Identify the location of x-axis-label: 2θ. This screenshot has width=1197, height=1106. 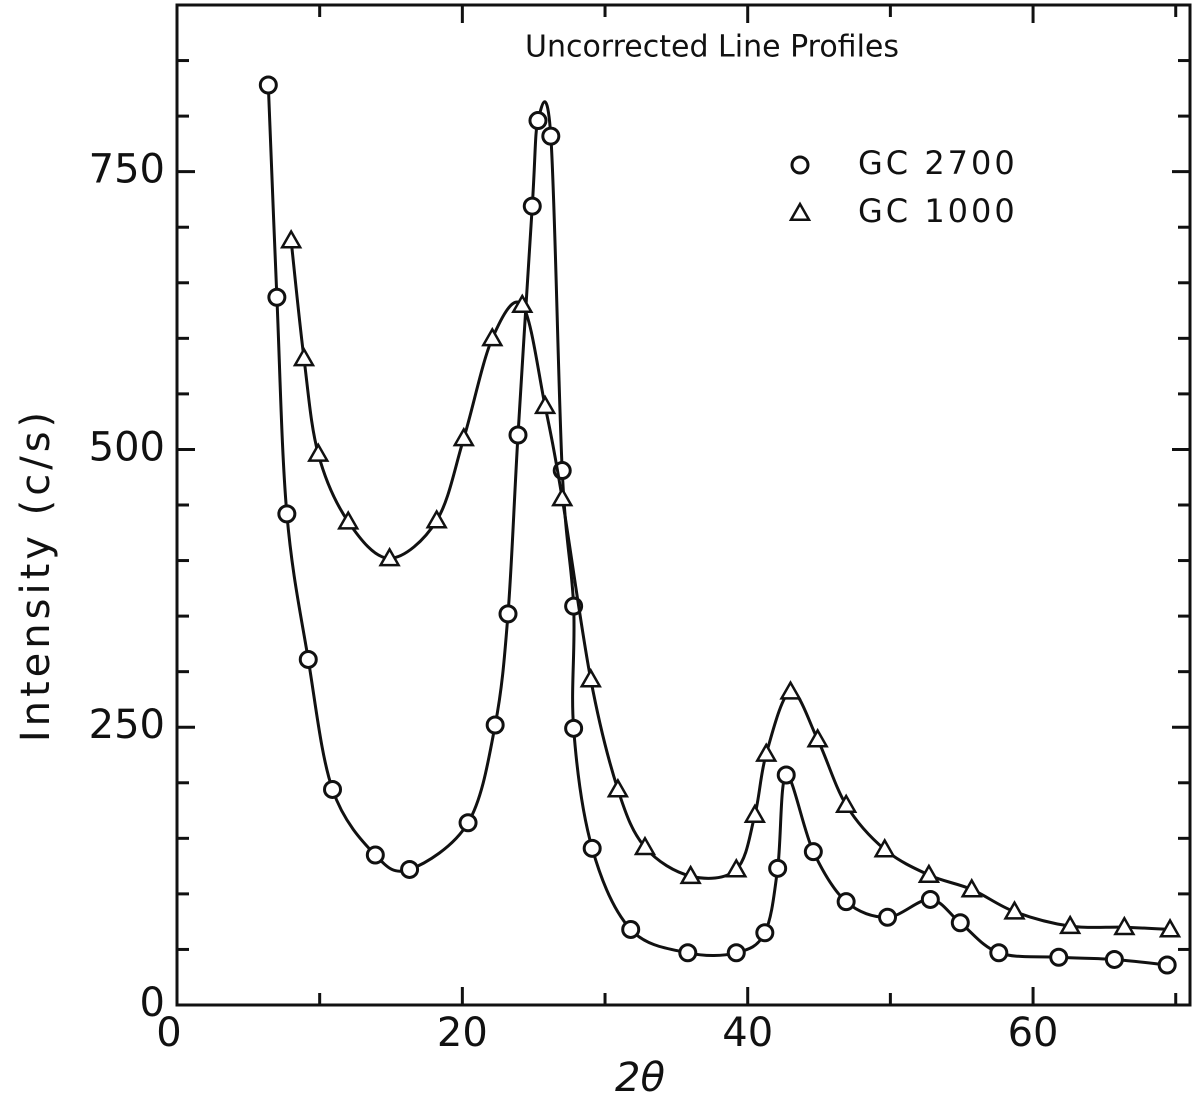
(640, 1078).